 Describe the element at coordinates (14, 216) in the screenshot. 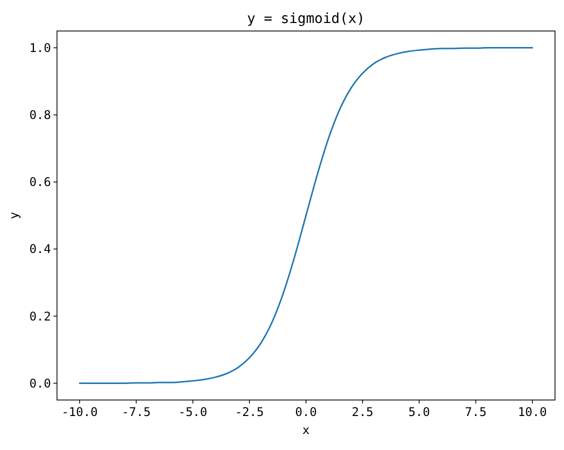

I see `y-axis-title: y` at that location.